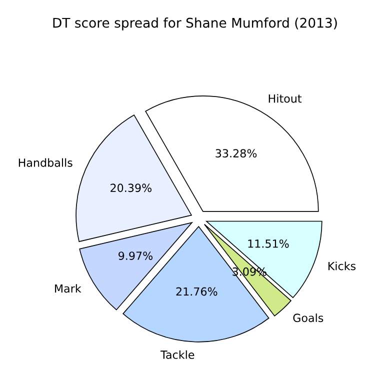  I want to click on slice-label: Hitout, so click(285, 98).